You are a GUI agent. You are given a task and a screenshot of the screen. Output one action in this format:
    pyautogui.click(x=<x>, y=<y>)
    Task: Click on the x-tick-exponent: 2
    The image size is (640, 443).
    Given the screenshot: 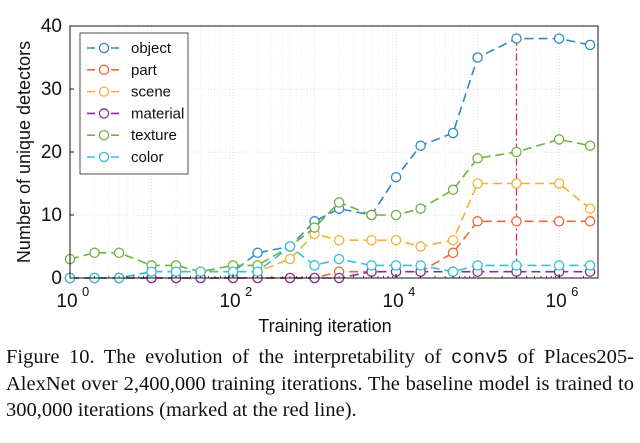 What is the action you would take?
    pyautogui.click(x=248, y=291)
    